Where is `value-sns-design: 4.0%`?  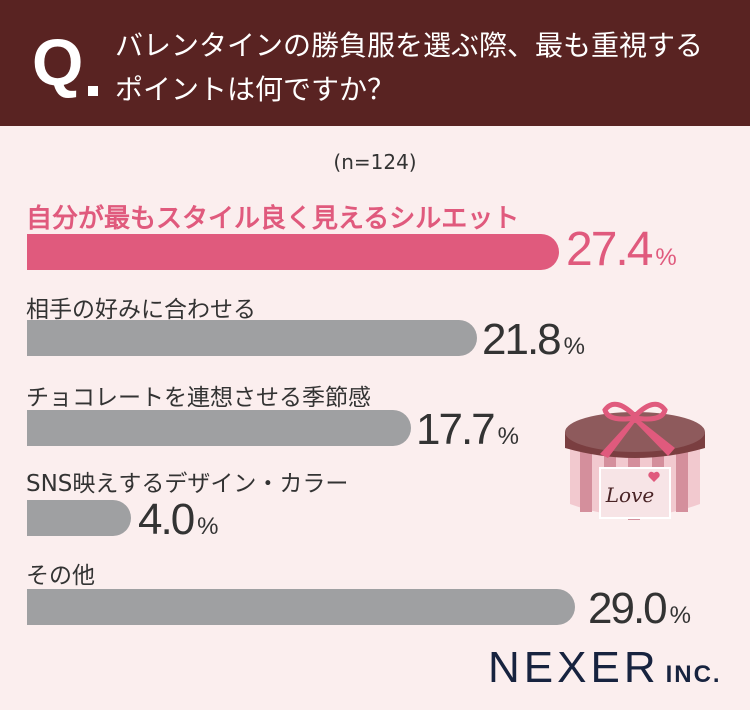
value-sns-design: 4.0% is located at coordinates (178, 519).